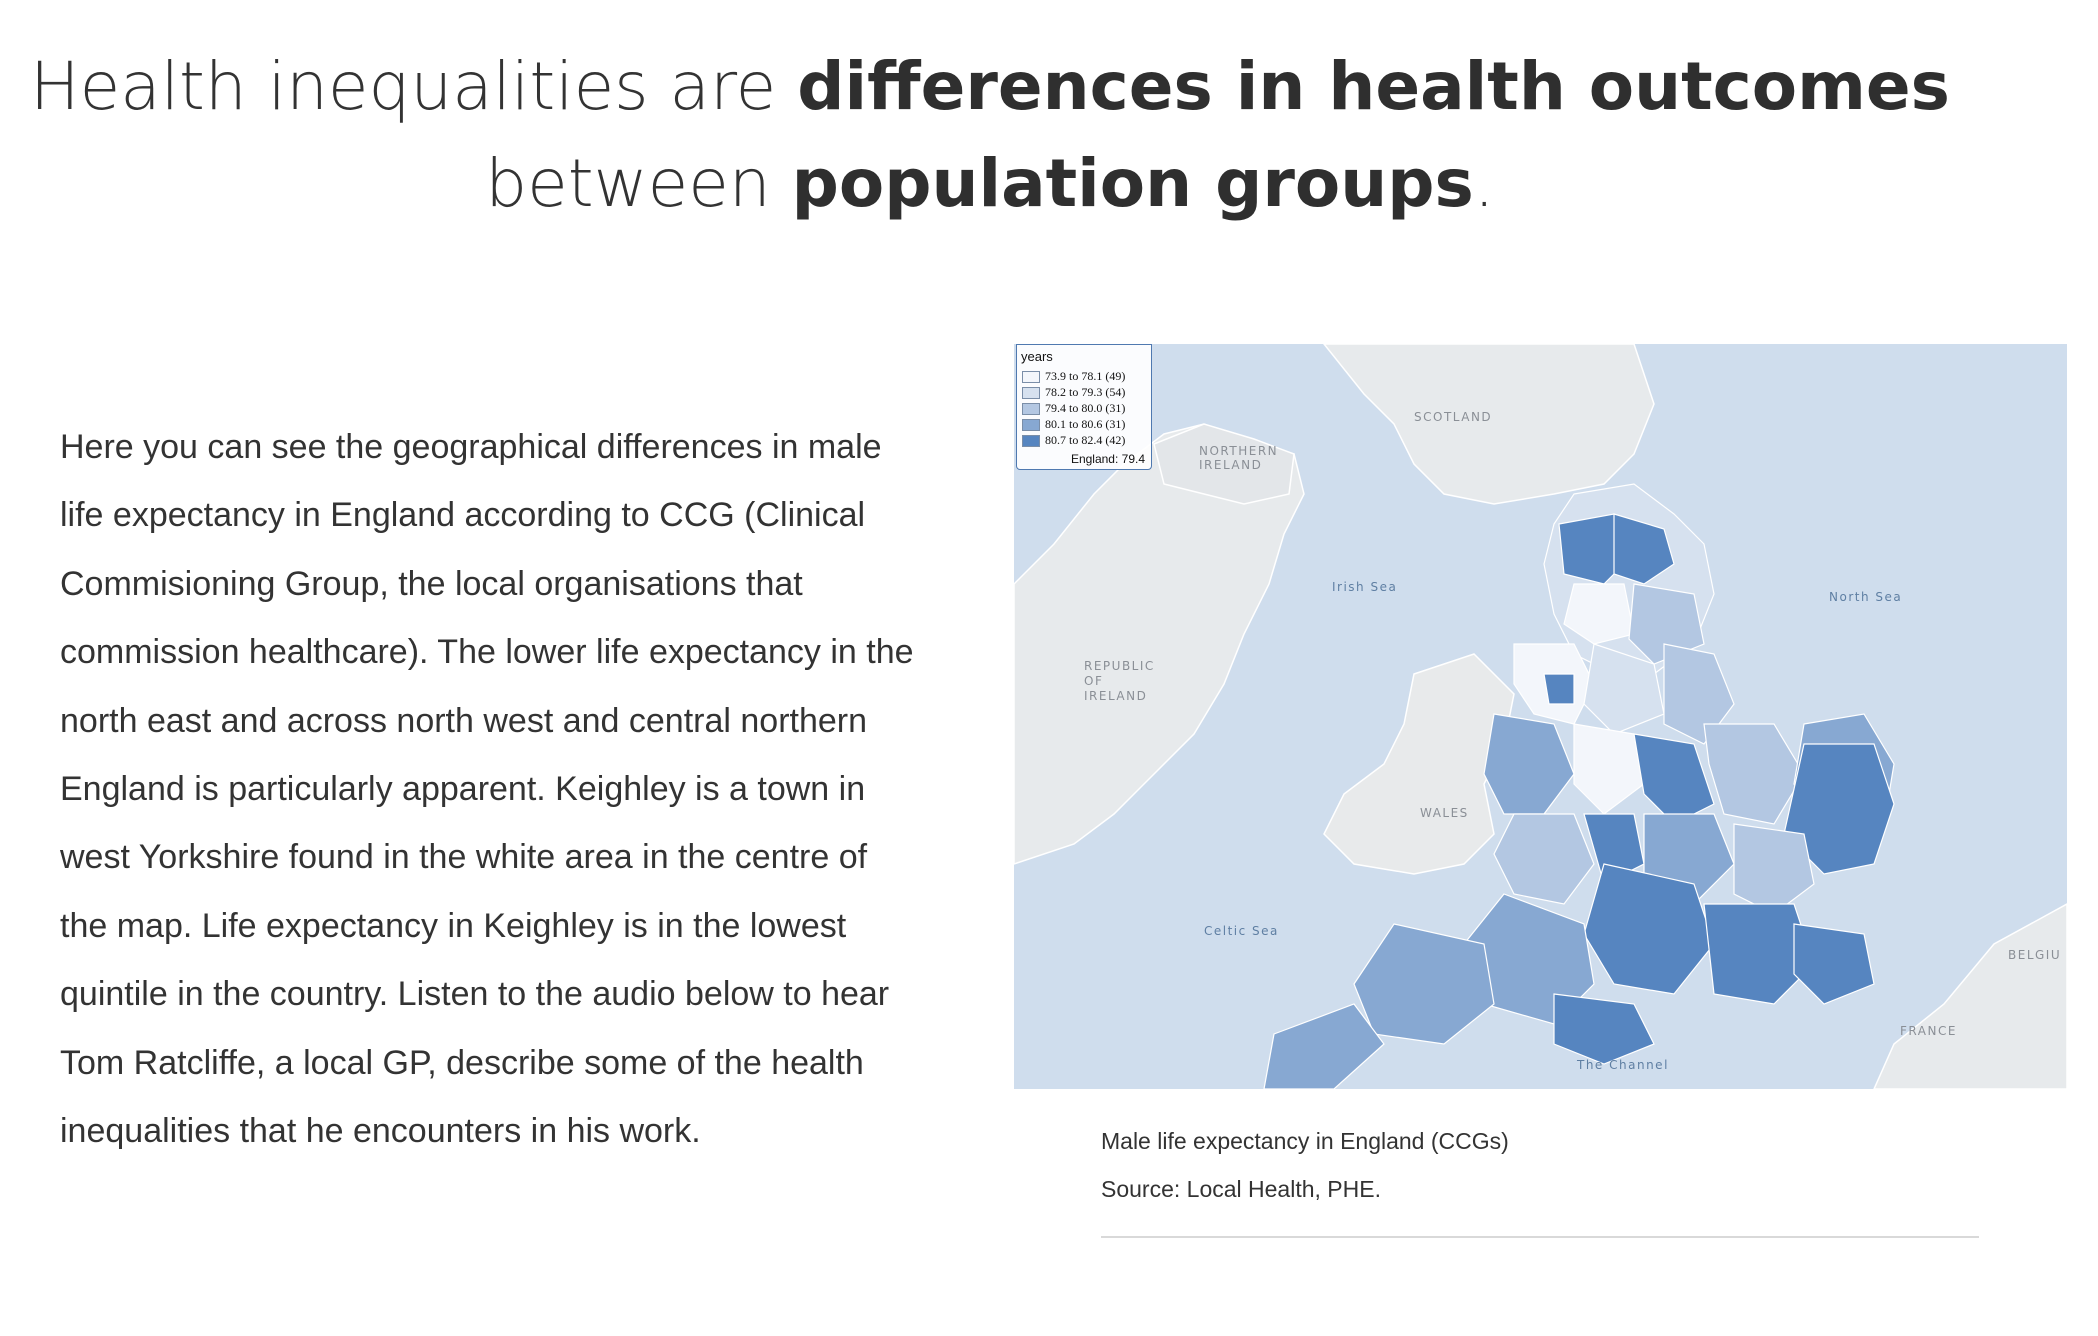 Image resolution: width=2098 pixels, height=1336 pixels. Describe the element at coordinates (1107, 459) in the screenshot. I see `legend-england-average: England: 79.4` at that location.